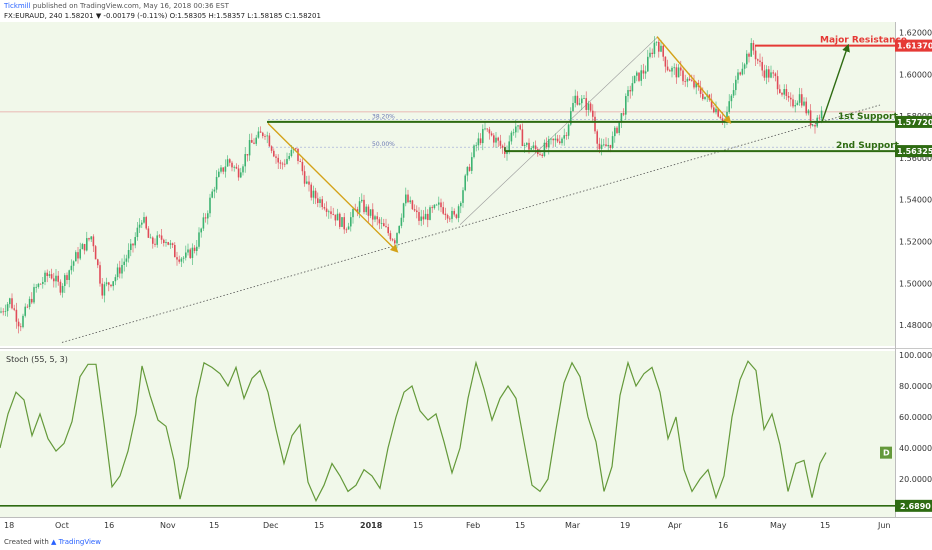 The width and height of the screenshot is (932, 550). What do you see at coordinates (79, 542) in the screenshot?
I see `tradingview-brand-link: TradingView` at bounding box center [79, 542].